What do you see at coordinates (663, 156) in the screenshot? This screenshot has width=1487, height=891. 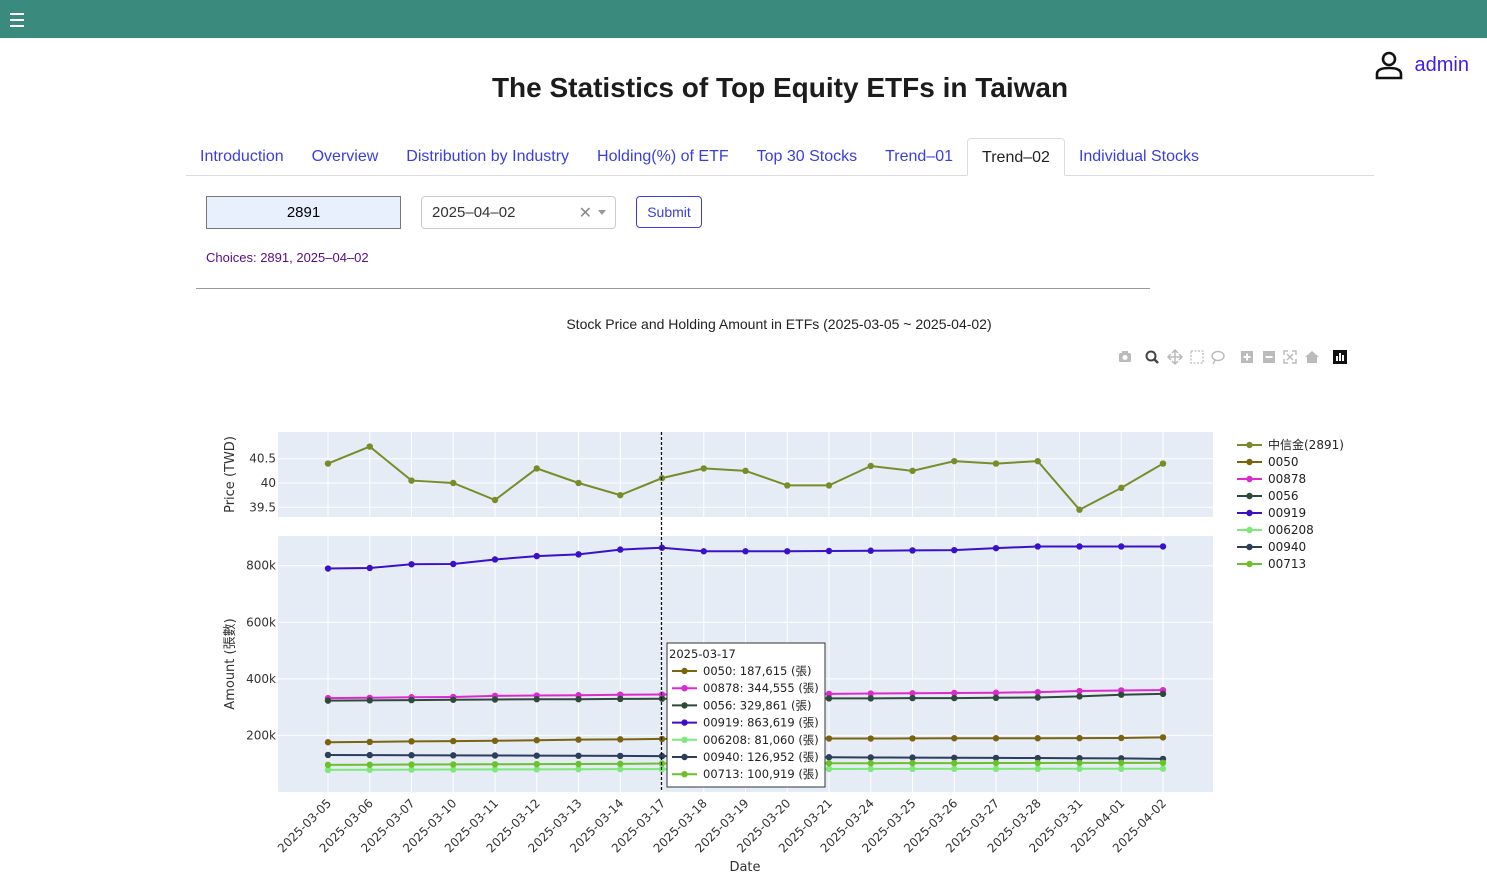 I see `tab-holding-of-etf: Holding(%) of ETF` at bounding box center [663, 156].